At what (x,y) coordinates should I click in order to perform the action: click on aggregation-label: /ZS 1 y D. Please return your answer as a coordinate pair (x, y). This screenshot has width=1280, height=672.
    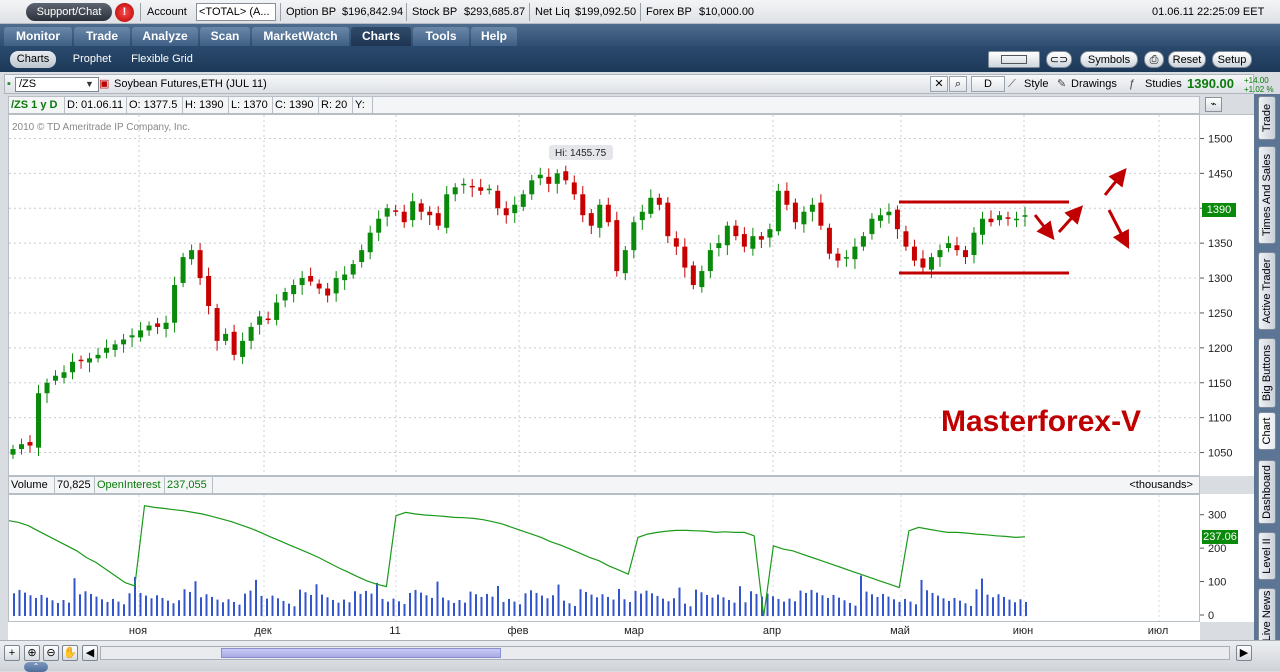
    Looking at the image, I should click on (37, 105).